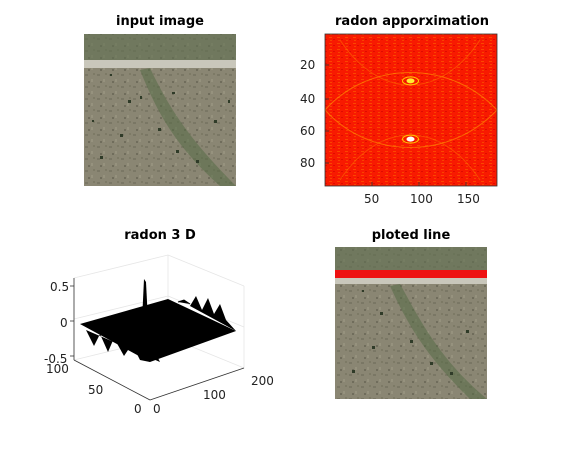 The height and width of the screenshot is (450, 570). What do you see at coordinates (96, 390) in the screenshot?
I see `surface-ytick-50: 50` at bounding box center [96, 390].